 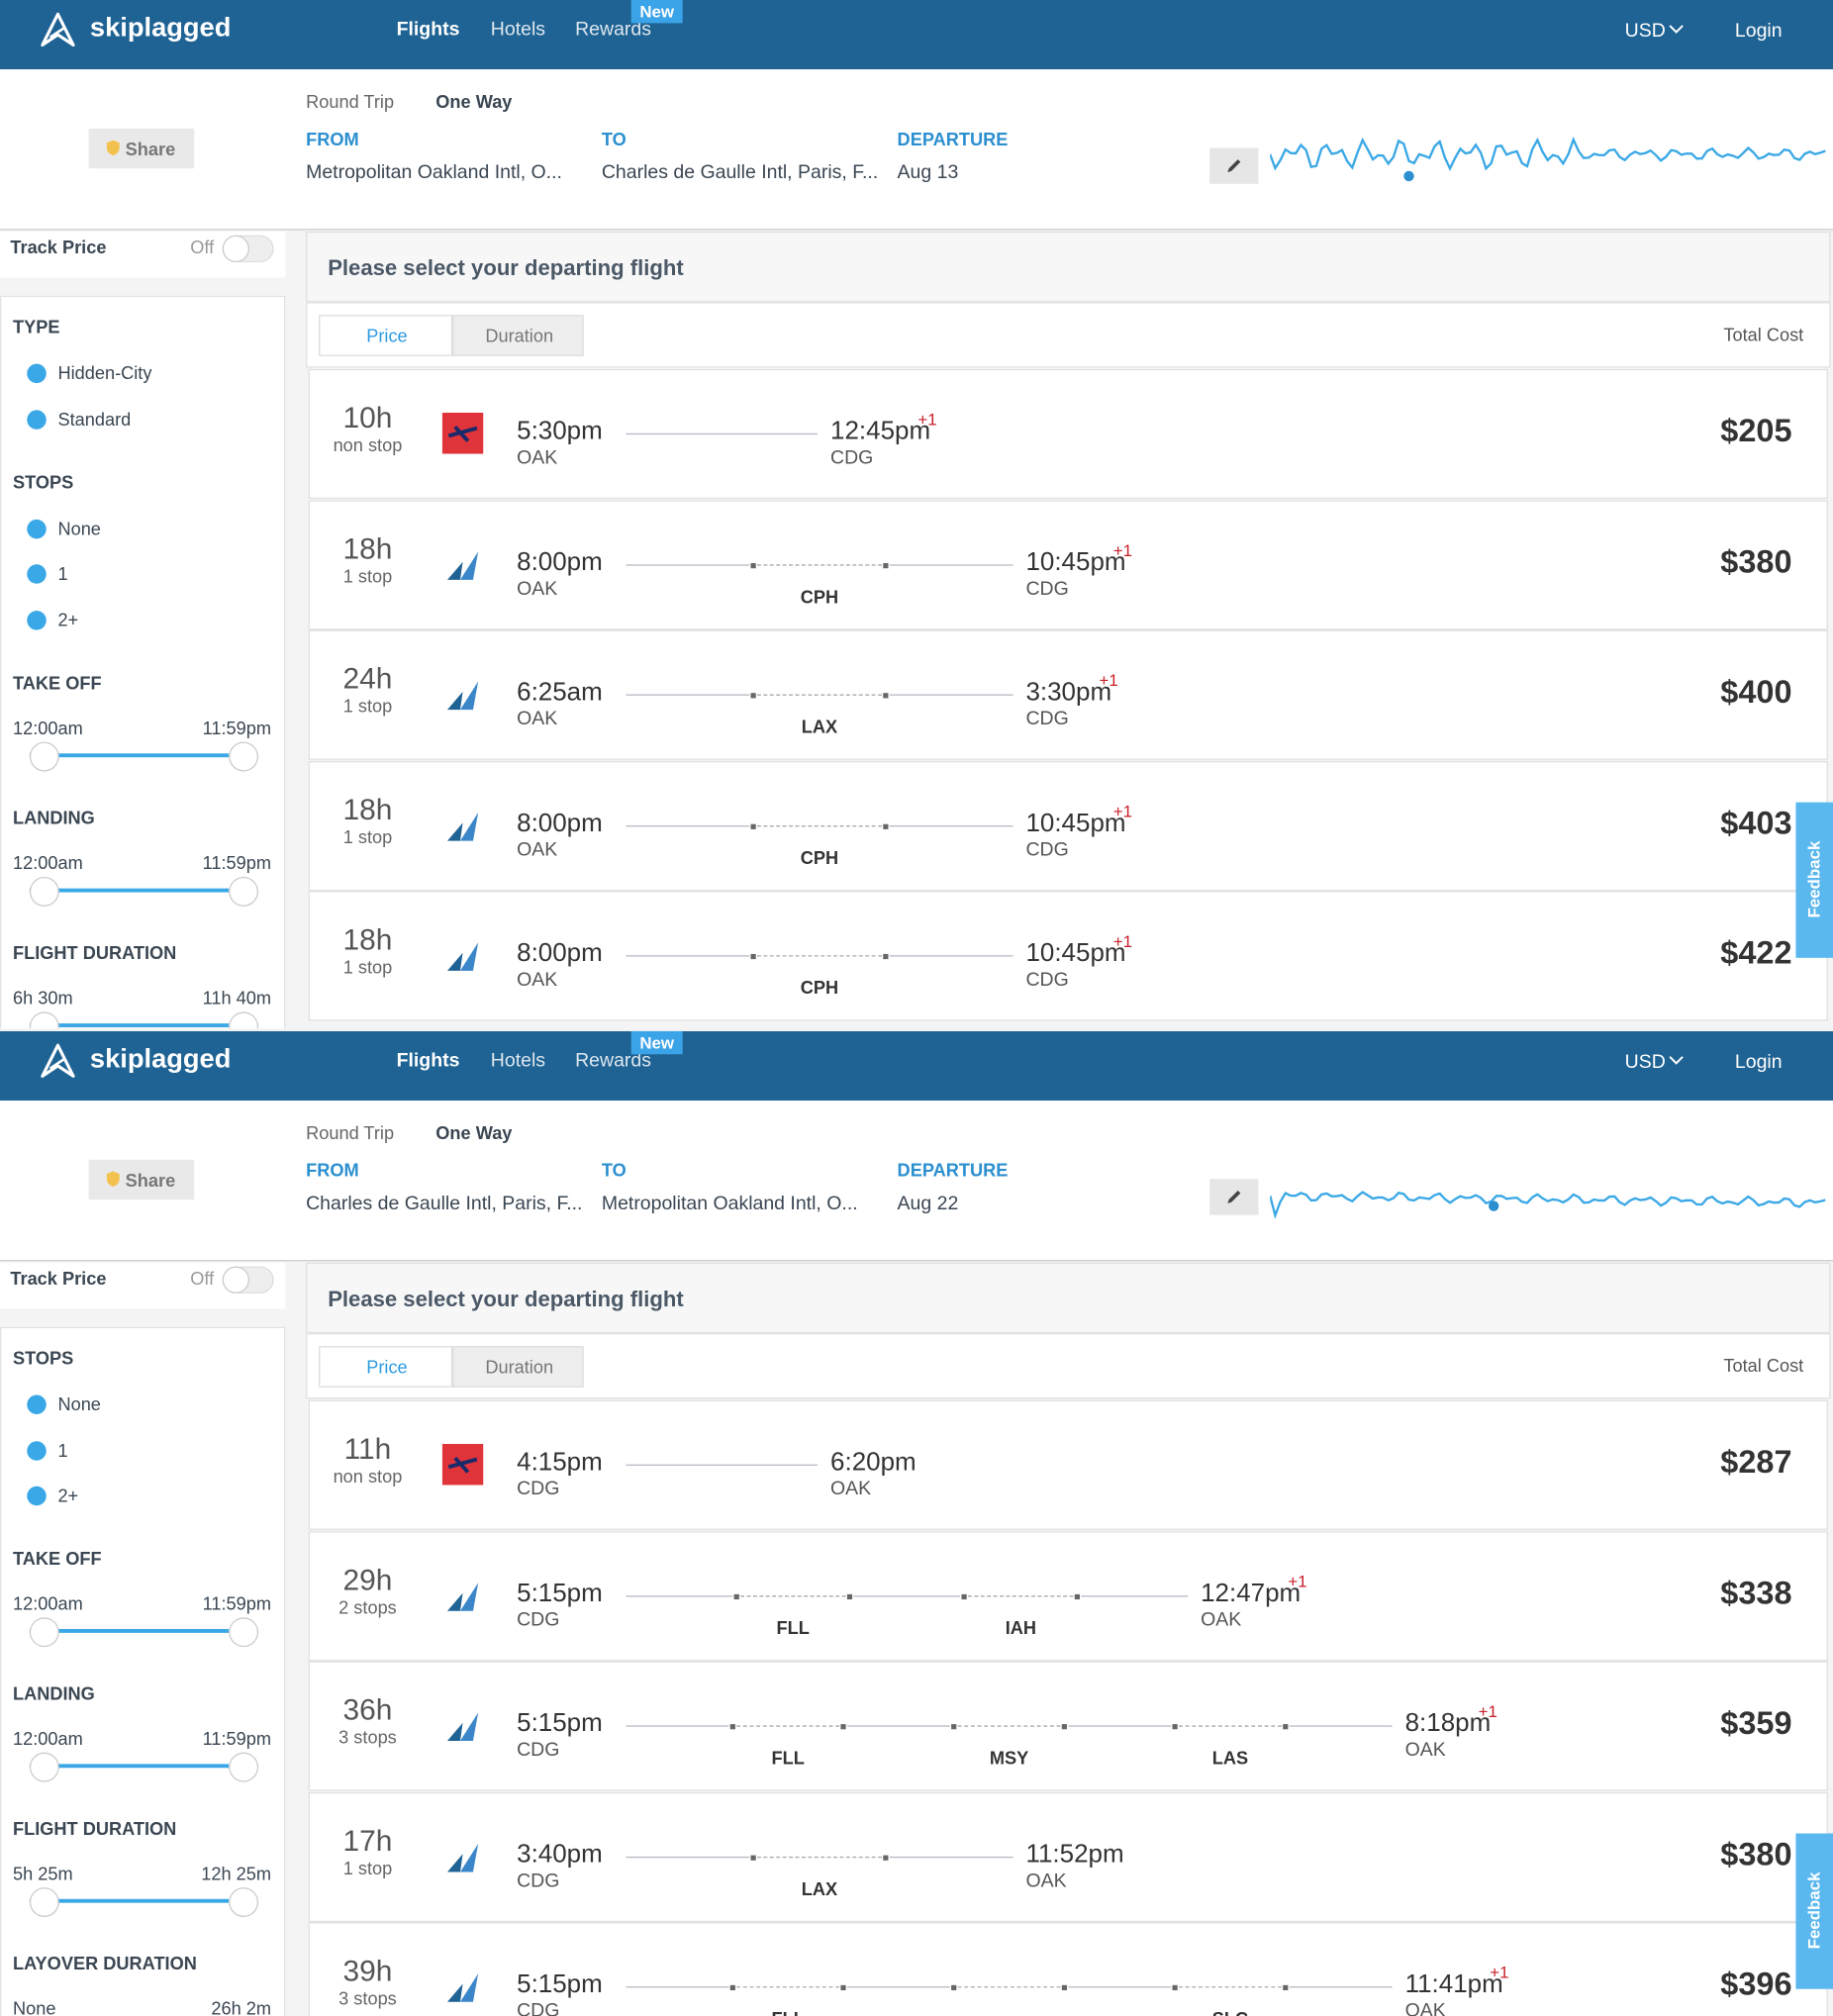 I want to click on field-label: DEPARTURE, so click(x=953, y=139).